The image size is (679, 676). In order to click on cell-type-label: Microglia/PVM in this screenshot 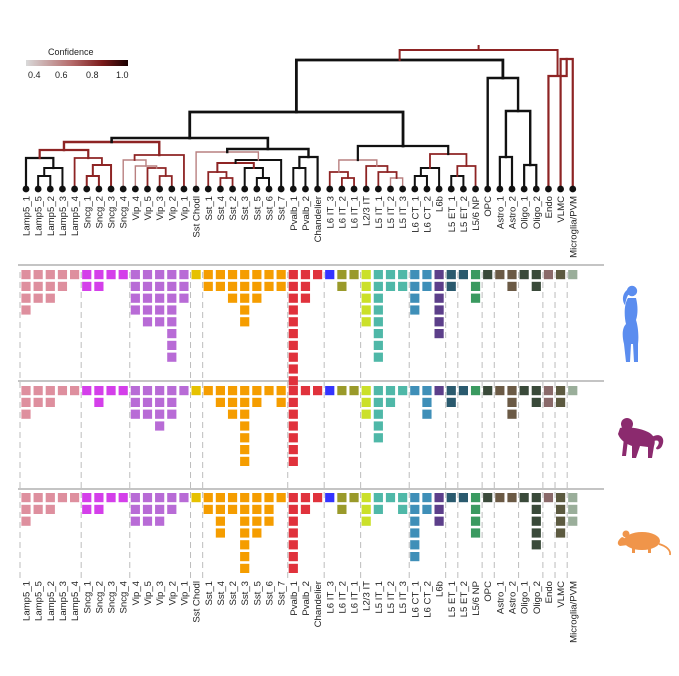, I will do `click(573, 612)`.